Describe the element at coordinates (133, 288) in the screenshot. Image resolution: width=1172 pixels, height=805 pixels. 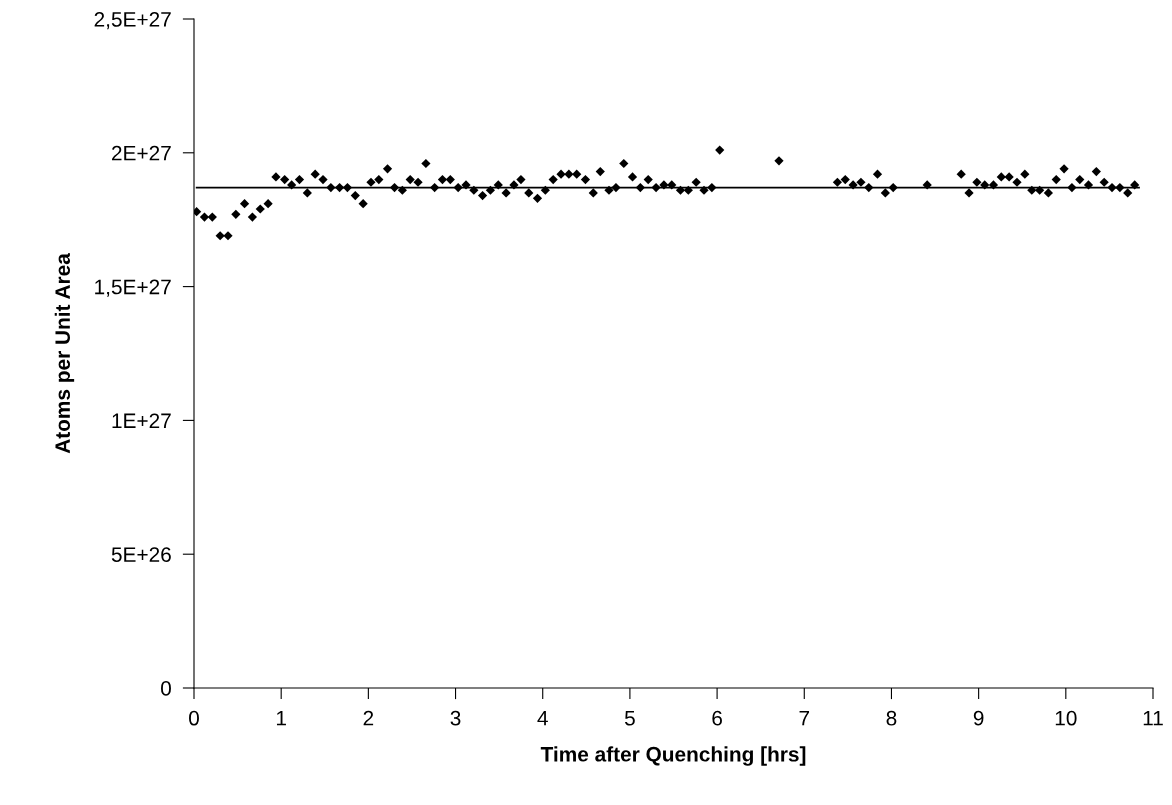
I see `y-tick-label: 1,5E+27` at that location.